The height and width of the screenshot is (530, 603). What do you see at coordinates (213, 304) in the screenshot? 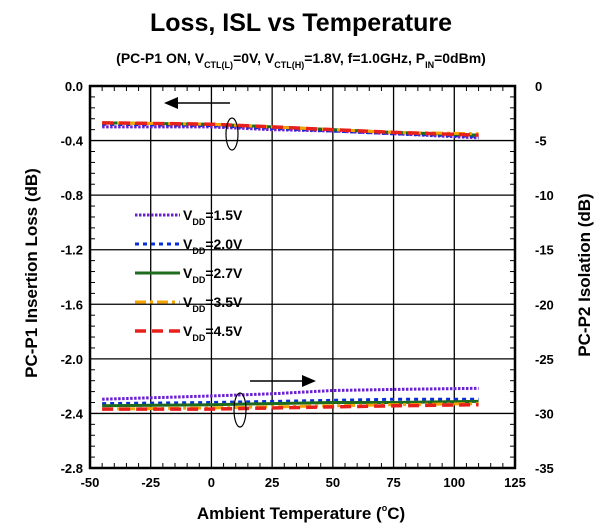
I see `legend-label-4: VDD=3.5V` at bounding box center [213, 304].